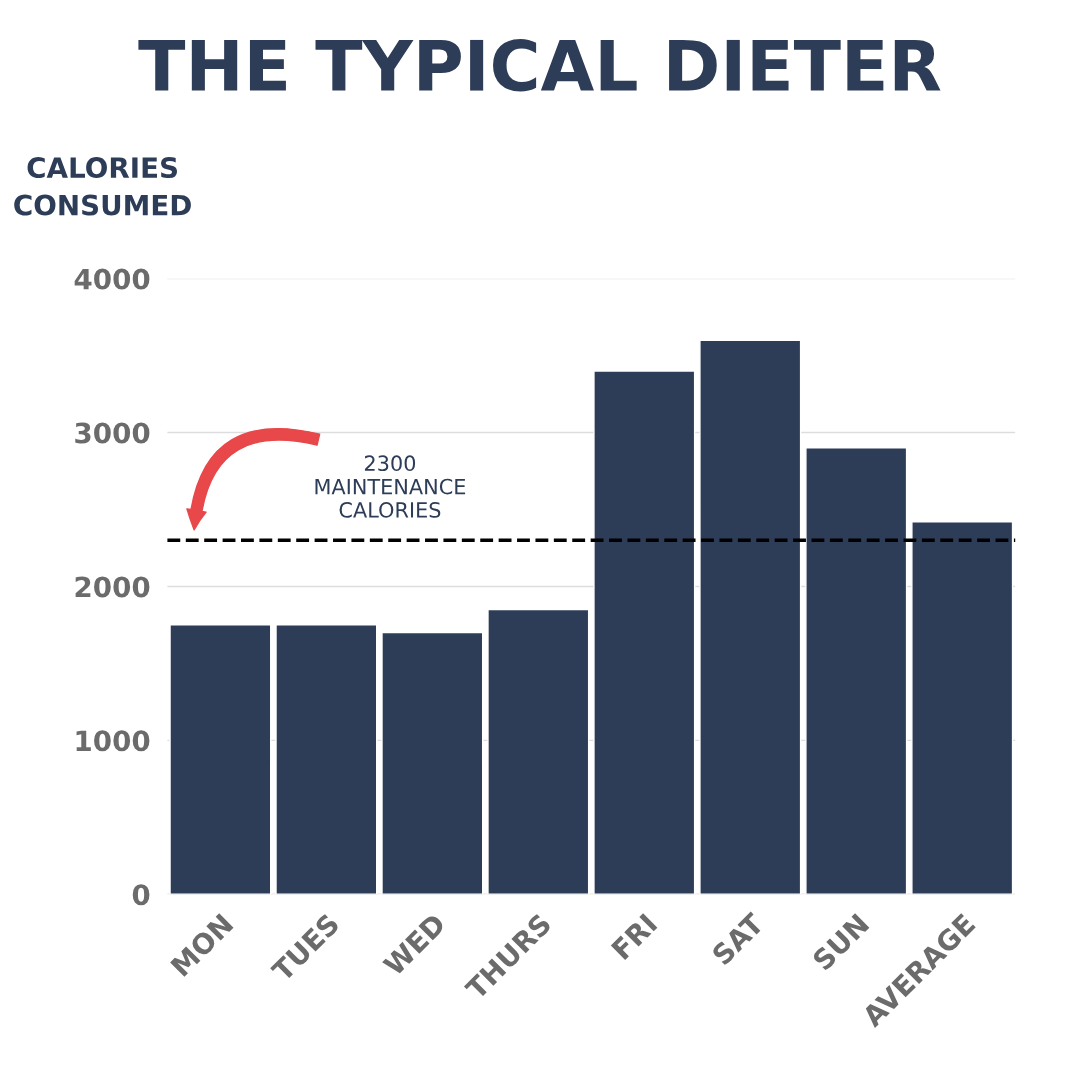  Describe the element at coordinates (102, 186) in the screenshot. I see `y-axis-title: CALORIES CONSUMED` at that location.